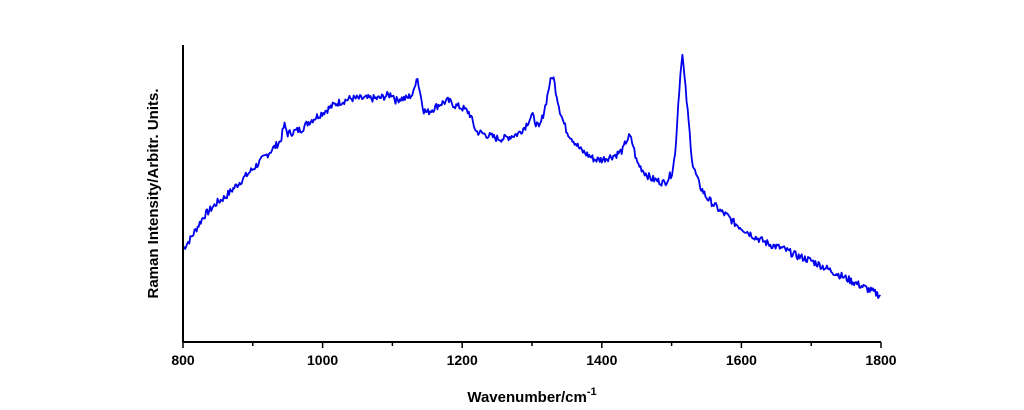 Image resolution: width=1024 pixels, height=410 pixels. I want to click on x-tick-label: 1200, so click(462, 360).